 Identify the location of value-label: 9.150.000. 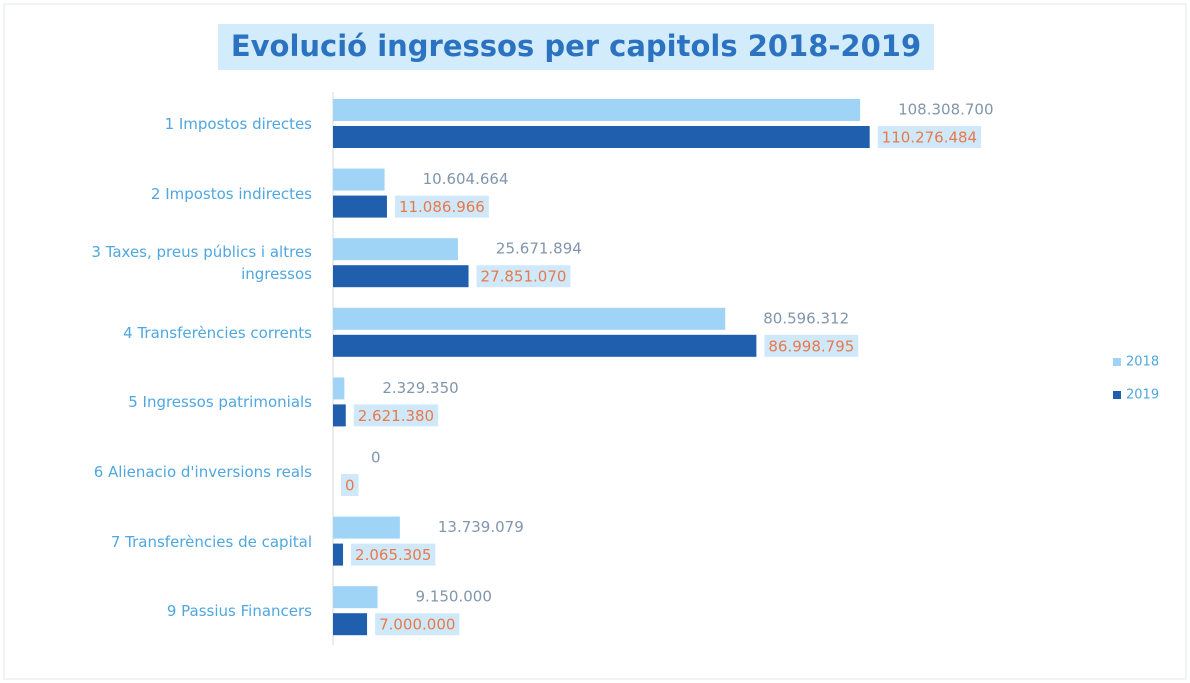
(454, 597).